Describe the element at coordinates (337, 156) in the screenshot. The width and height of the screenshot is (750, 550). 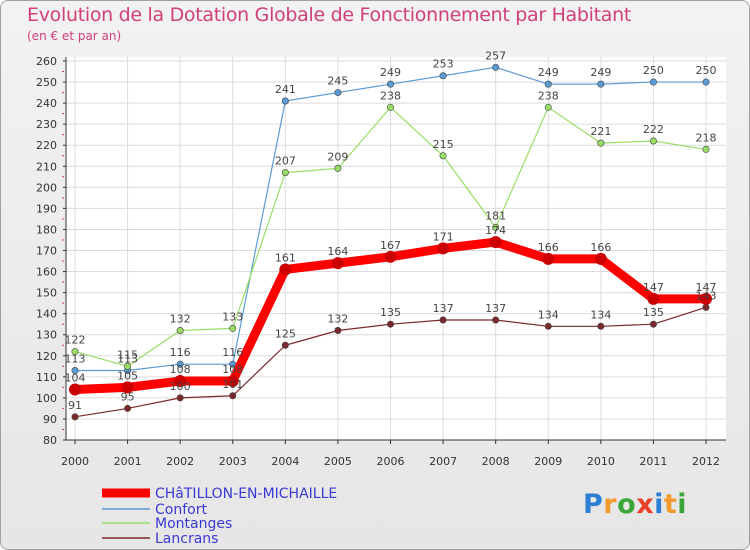
I see `data-label: 209` at that location.